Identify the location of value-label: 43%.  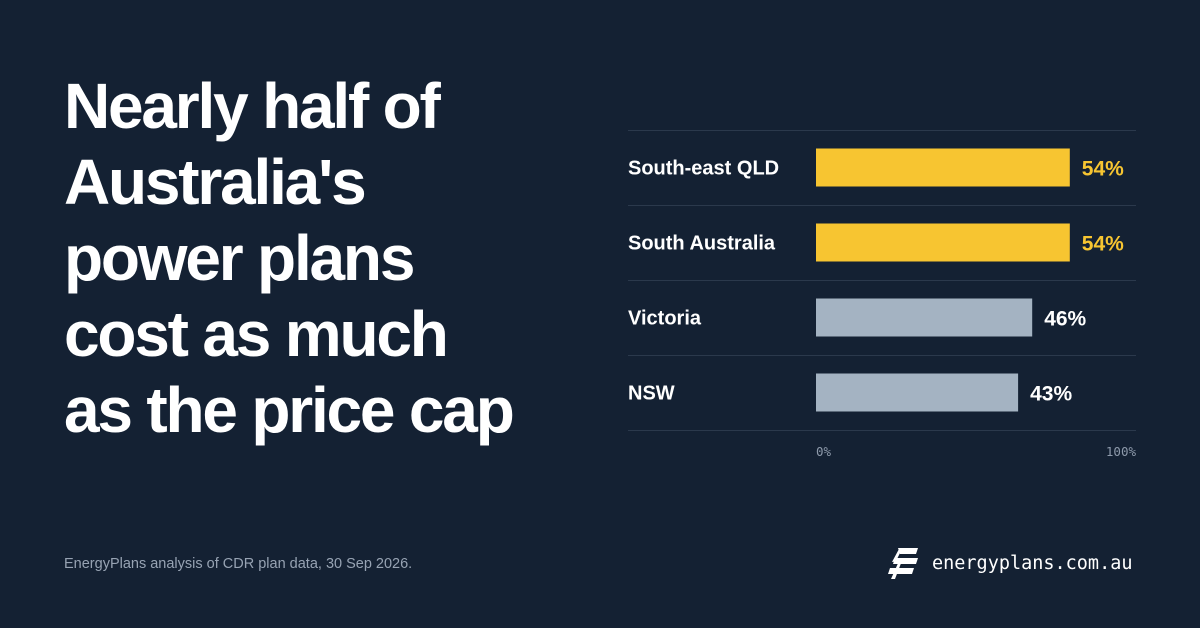
(1051, 394).